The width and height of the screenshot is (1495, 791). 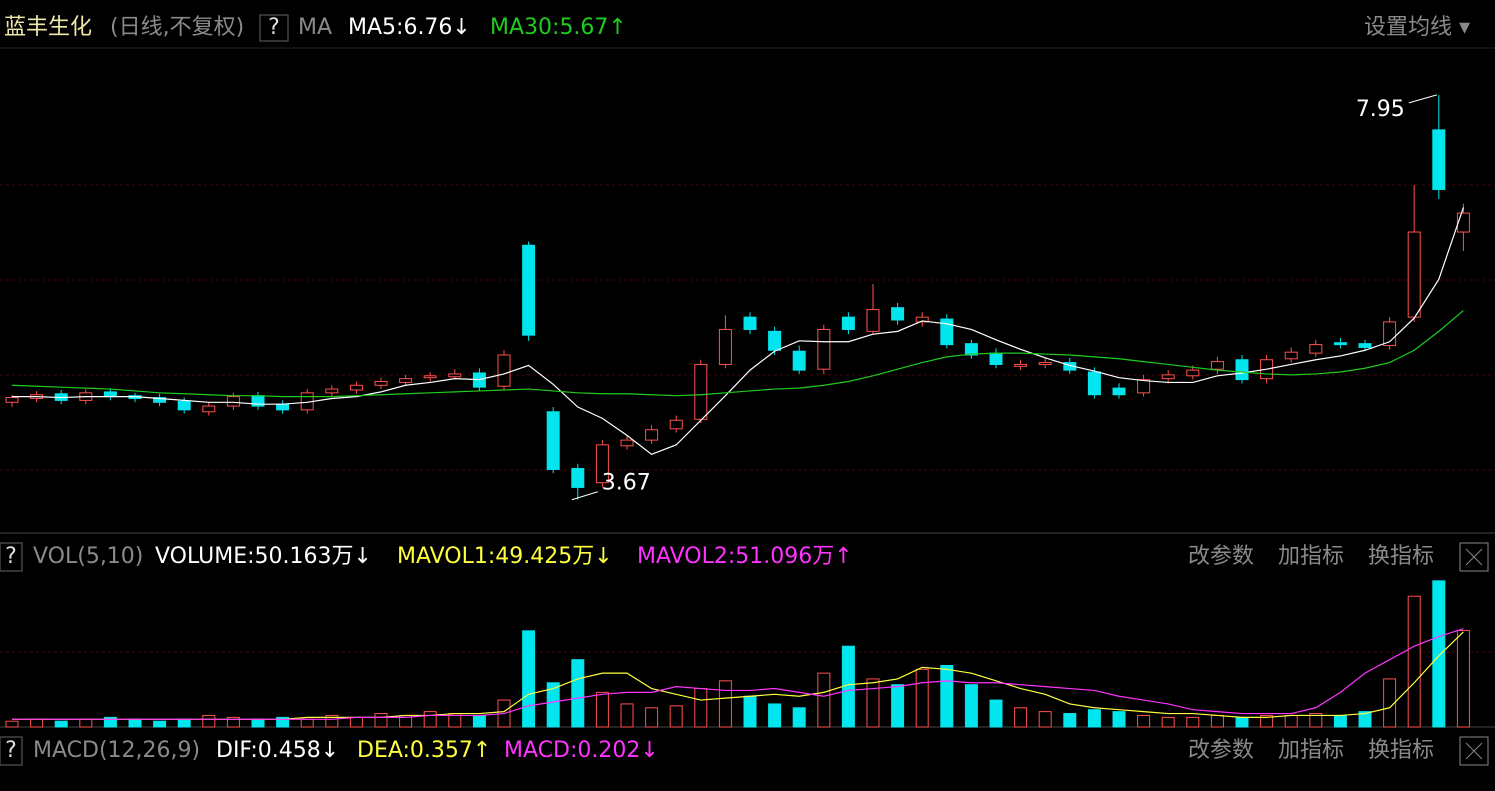 What do you see at coordinates (745, 556) in the screenshot?
I see `legend-mavol2: MAVOL2:51.096万↑` at bounding box center [745, 556].